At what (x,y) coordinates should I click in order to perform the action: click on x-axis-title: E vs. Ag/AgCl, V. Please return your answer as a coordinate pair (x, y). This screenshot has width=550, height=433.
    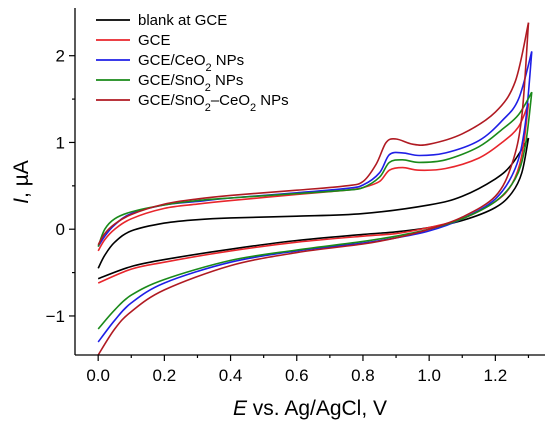
    Looking at the image, I should click on (310, 408).